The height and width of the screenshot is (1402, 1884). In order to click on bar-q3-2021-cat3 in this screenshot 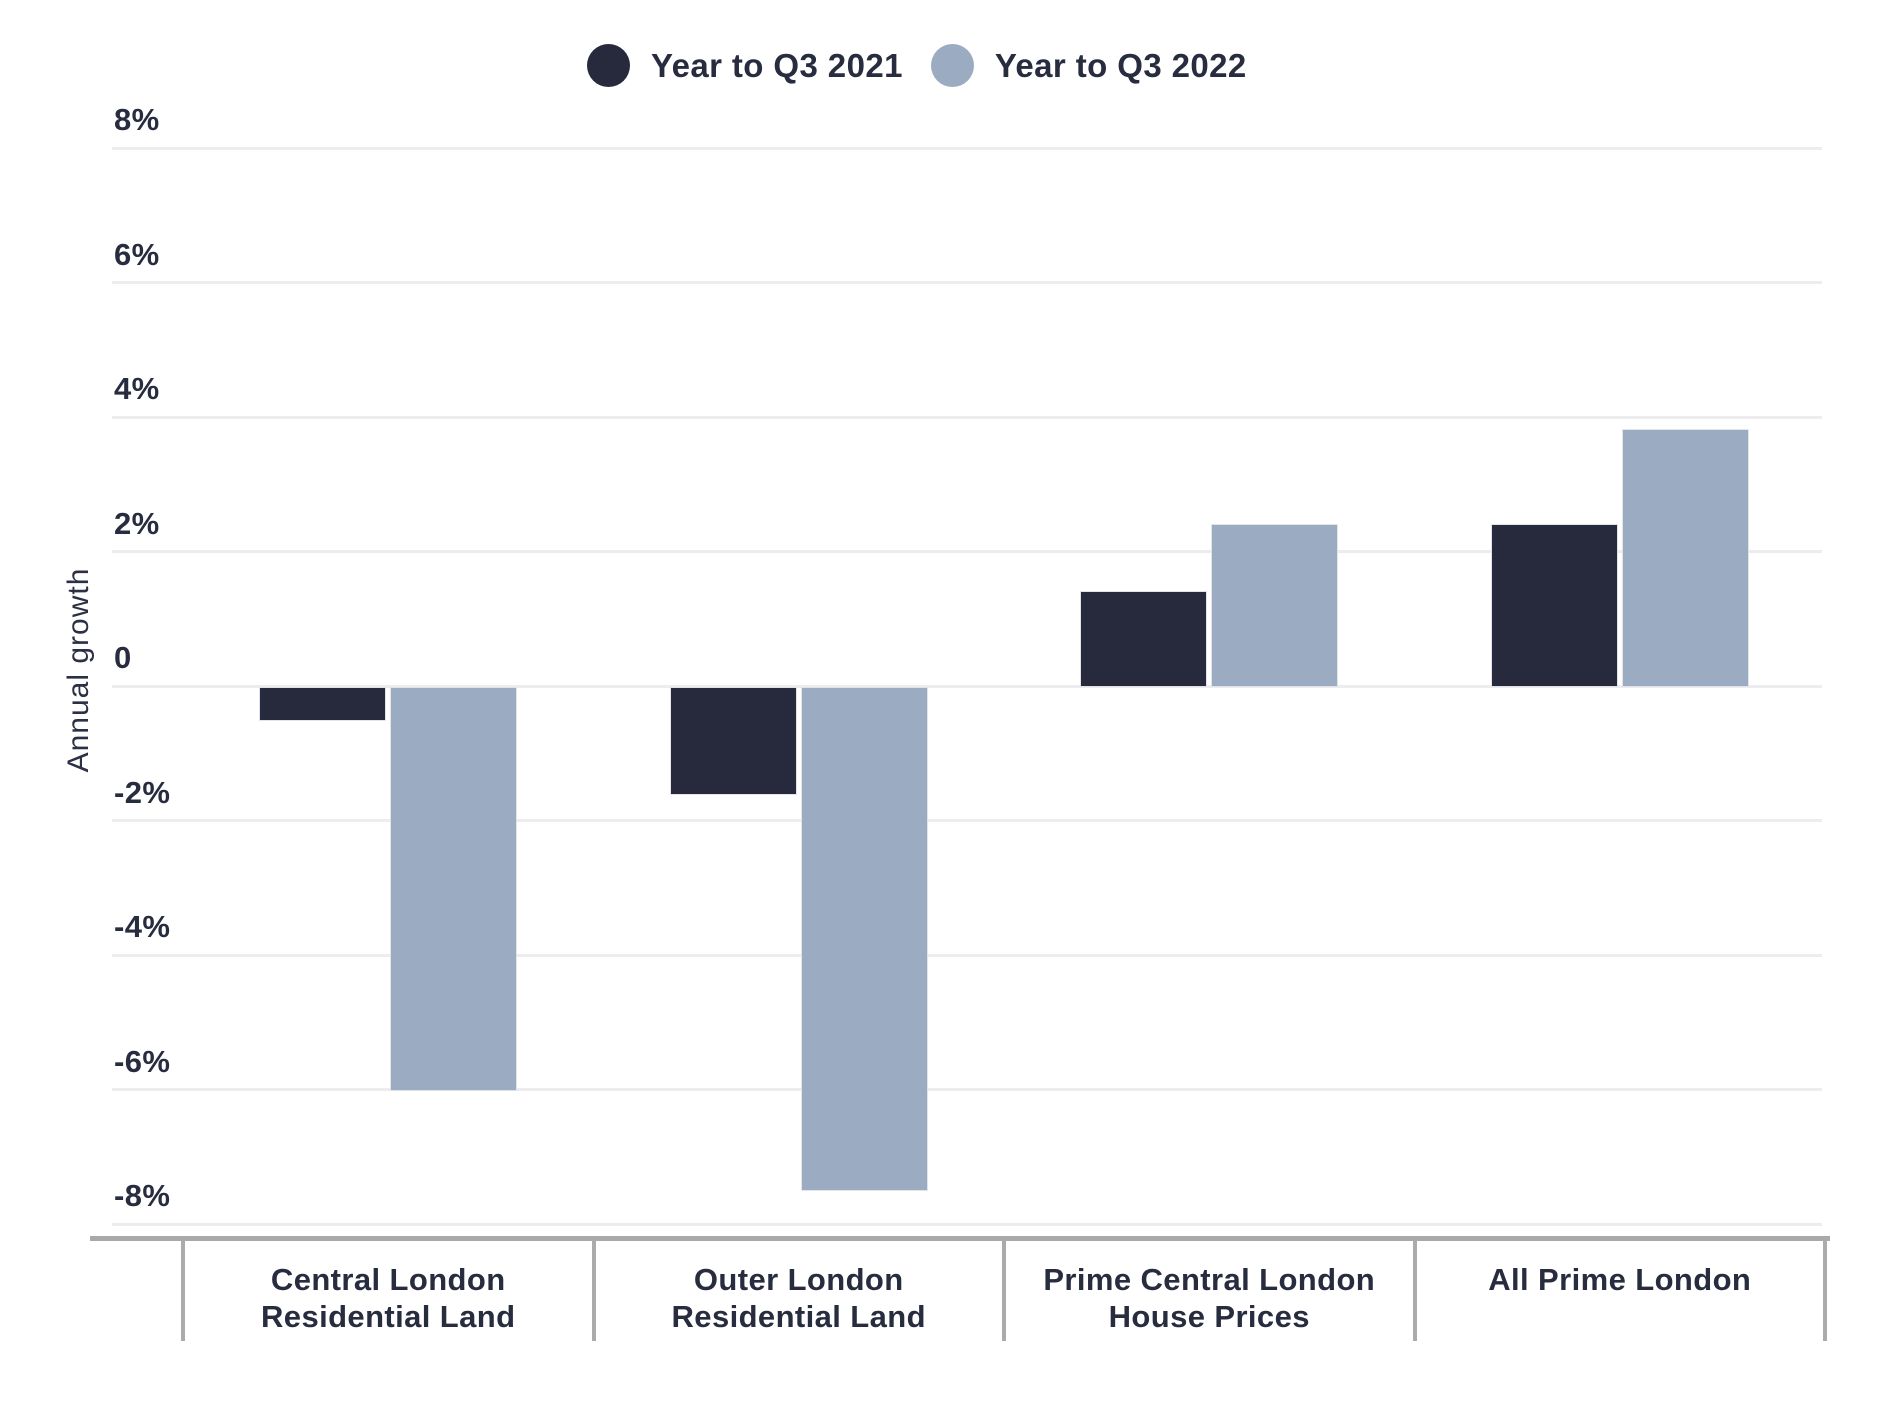, I will do `click(1144, 638)`.